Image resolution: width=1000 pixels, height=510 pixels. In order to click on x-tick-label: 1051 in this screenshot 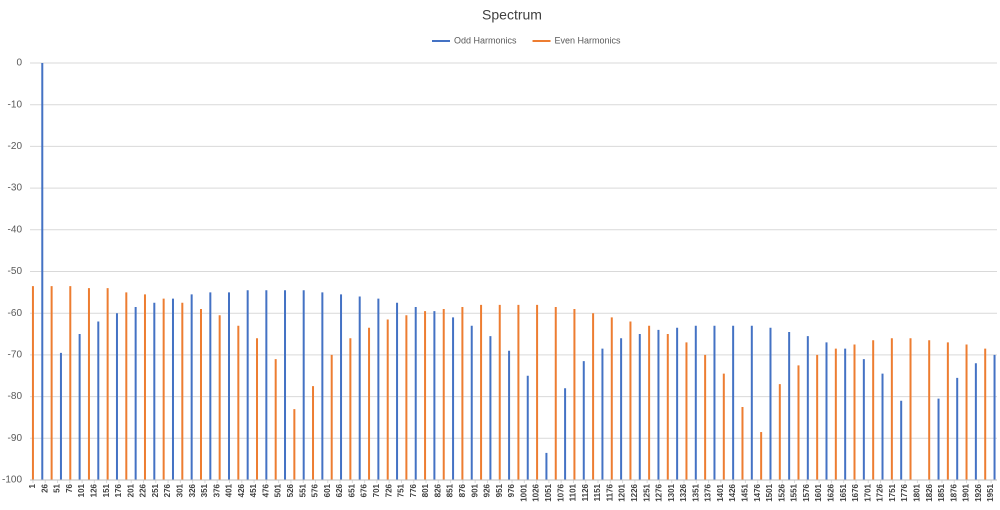, I will do `click(548, 492)`.